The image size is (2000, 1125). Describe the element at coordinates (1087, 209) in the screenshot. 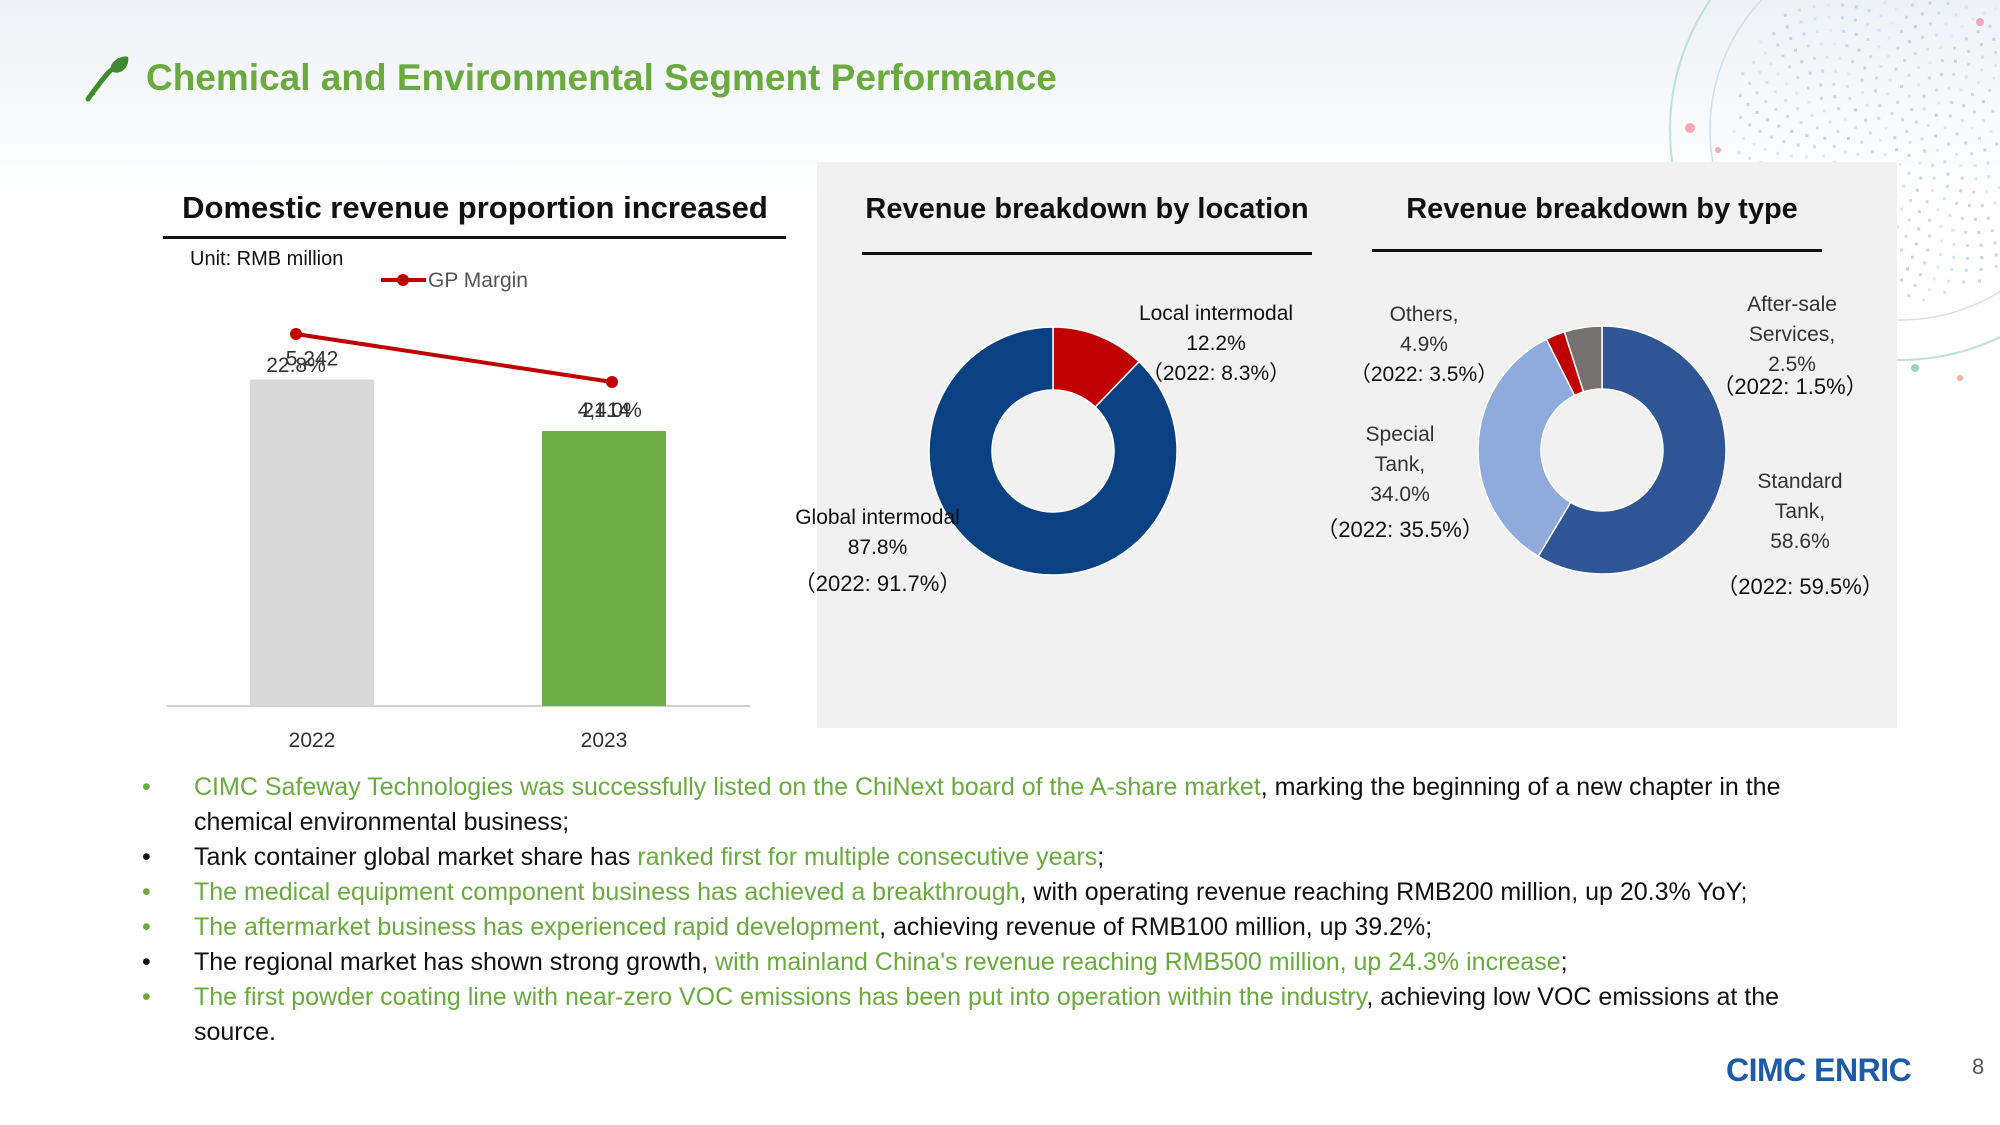

I see `middle-section-title: Revenue breakdown by location` at that location.